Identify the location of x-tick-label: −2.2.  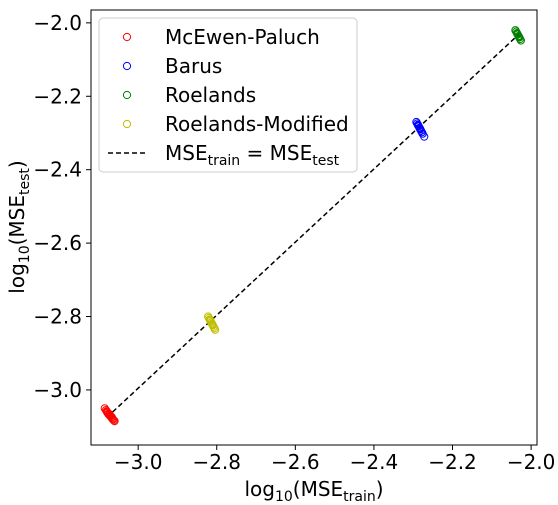
(452, 462).